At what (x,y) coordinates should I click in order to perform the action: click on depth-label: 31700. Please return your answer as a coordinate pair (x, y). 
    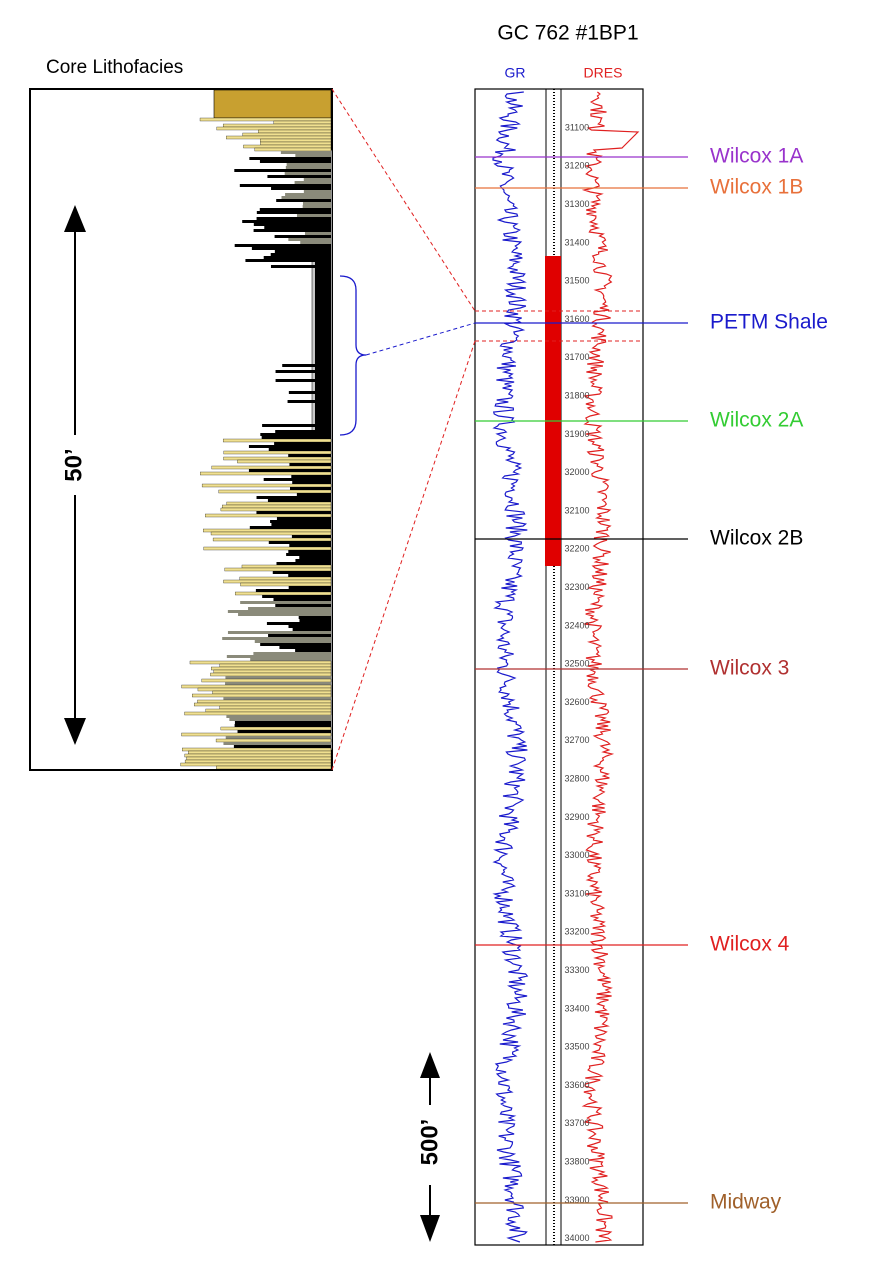
    Looking at the image, I should click on (576, 357).